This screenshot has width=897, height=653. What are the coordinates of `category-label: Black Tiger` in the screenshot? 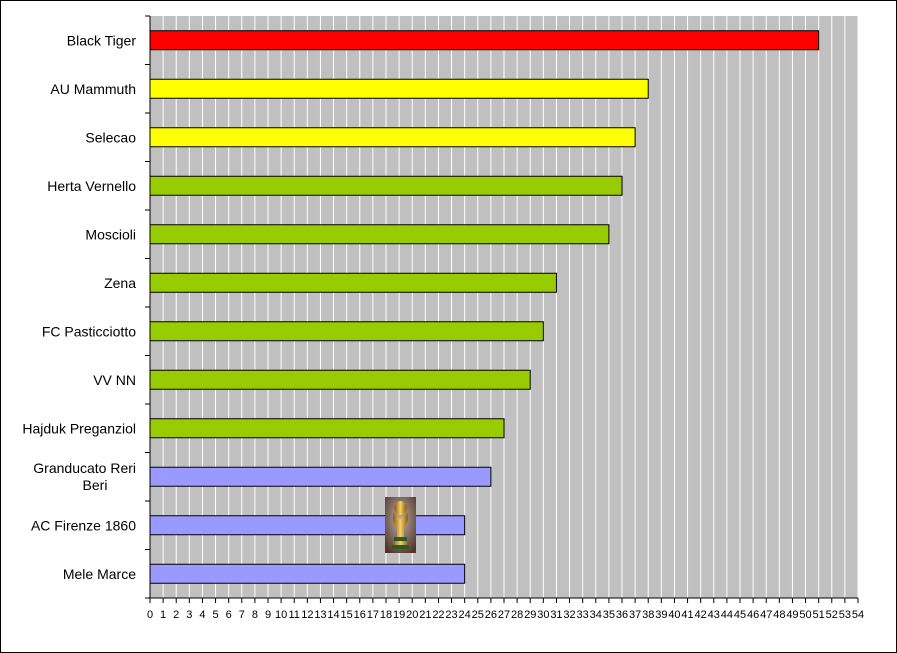 It's located at (102, 40).